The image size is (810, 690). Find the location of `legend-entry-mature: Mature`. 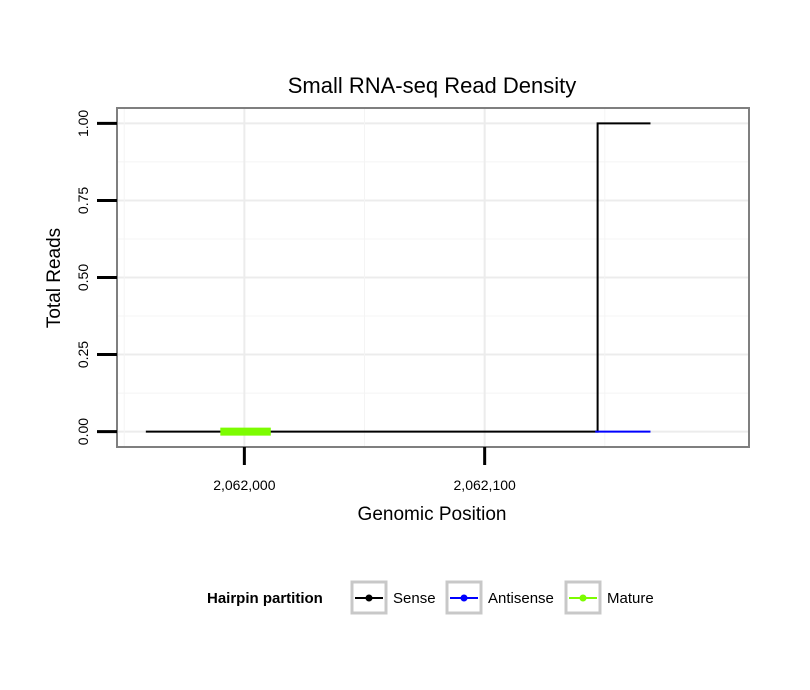

legend-entry-mature: Mature is located at coordinates (609, 597).